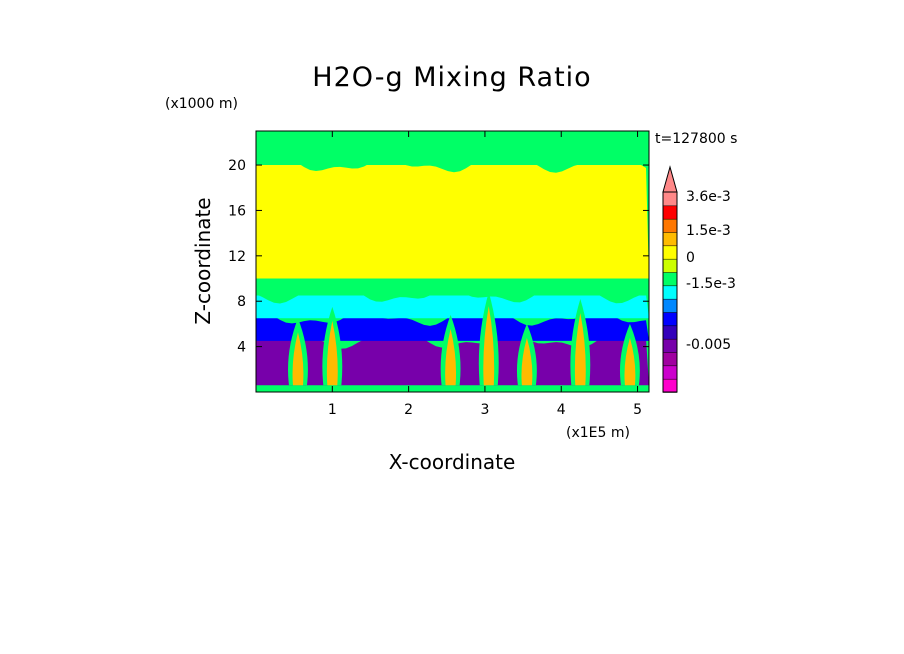 This screenshot has width=904, height=654. I want to click on plume-0-core, so click(298, 359).